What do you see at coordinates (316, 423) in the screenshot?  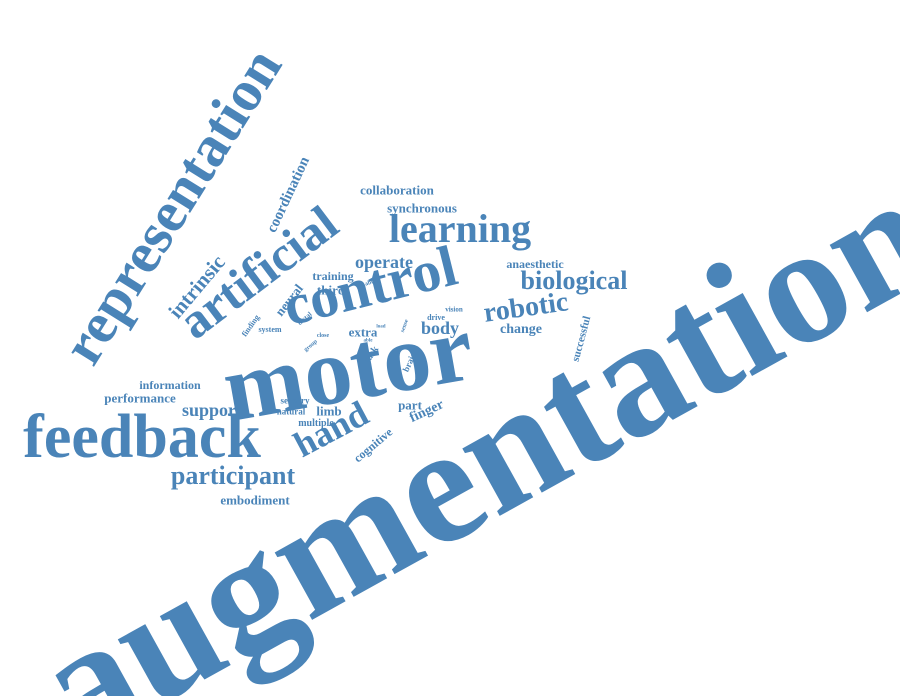 I see `word-multiple: multiple` at bounding box center [316, 423].